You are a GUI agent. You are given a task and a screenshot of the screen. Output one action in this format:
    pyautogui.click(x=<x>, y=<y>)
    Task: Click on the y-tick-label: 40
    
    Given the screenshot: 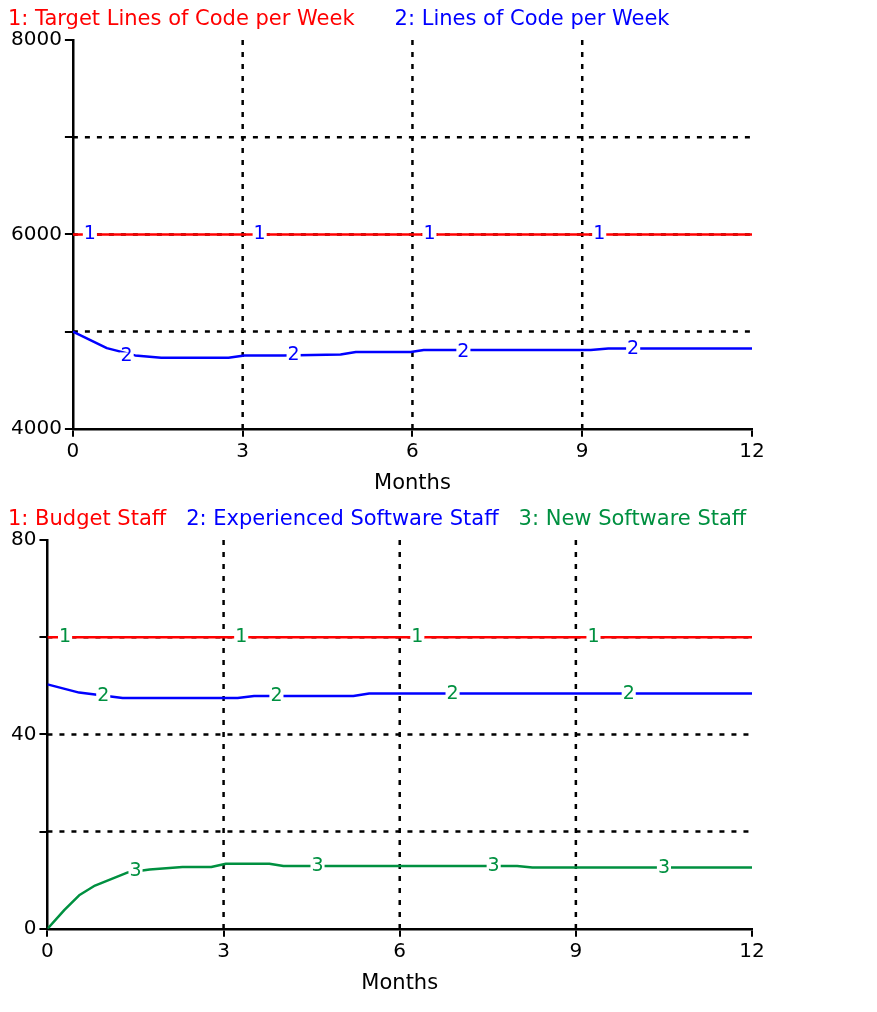 What is the action you would take?
    pyautogui.click(x=24, y=732)
    